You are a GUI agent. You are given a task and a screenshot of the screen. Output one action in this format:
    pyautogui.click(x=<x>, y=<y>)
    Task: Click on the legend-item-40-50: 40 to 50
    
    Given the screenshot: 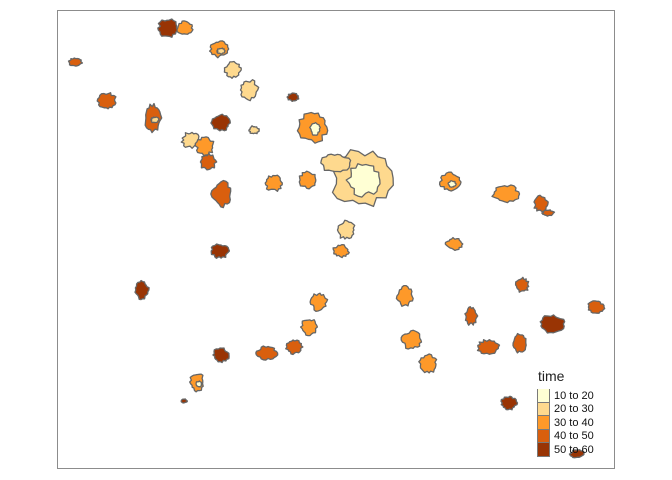 What is the action you would take?
    pyautogui.click(x=577, y=436)
    